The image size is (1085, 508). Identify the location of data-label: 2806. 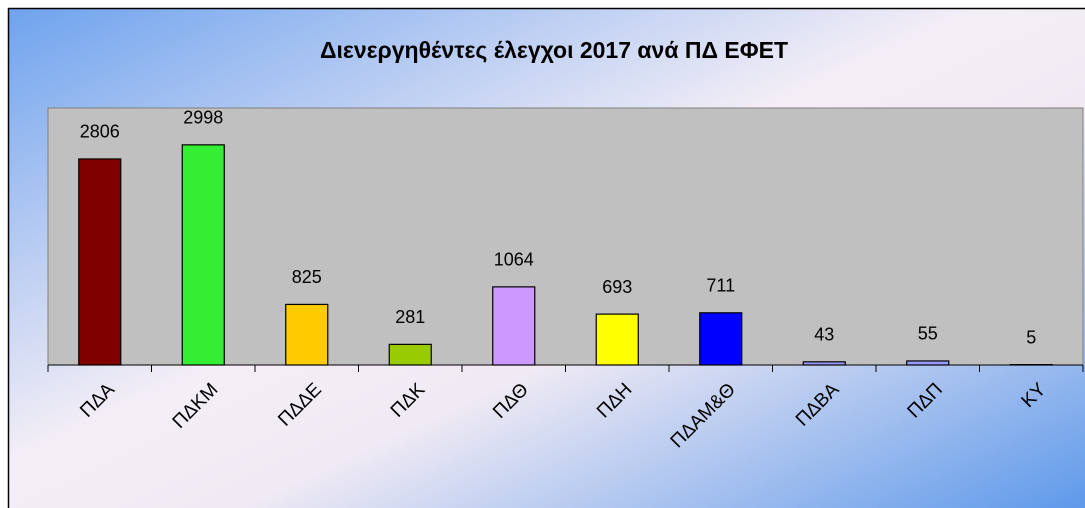
(100, 132).